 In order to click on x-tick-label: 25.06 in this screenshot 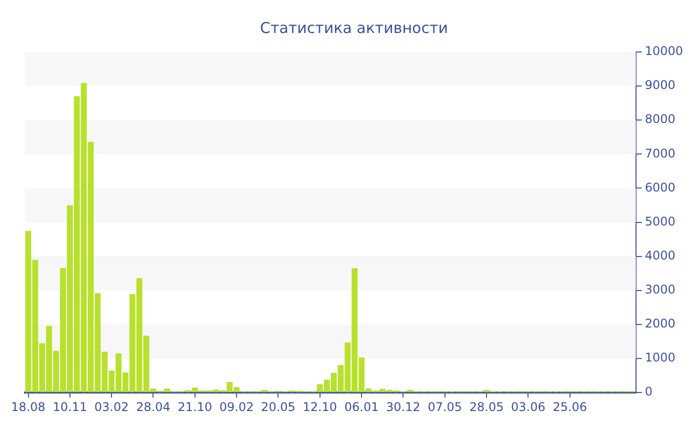, I will do `click(570, 407)`.